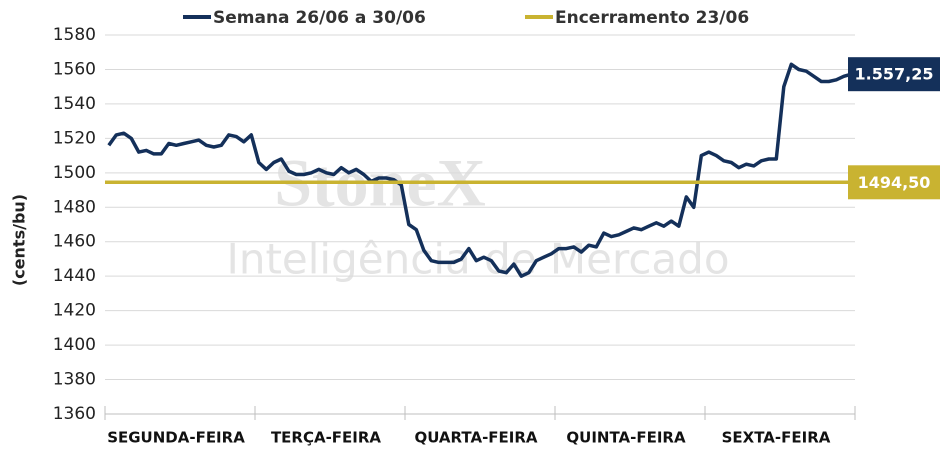 Image resolution: width=942 pixels, height=451 pixels. I want to click on y-tick-label: 1460, so click(74, 242).